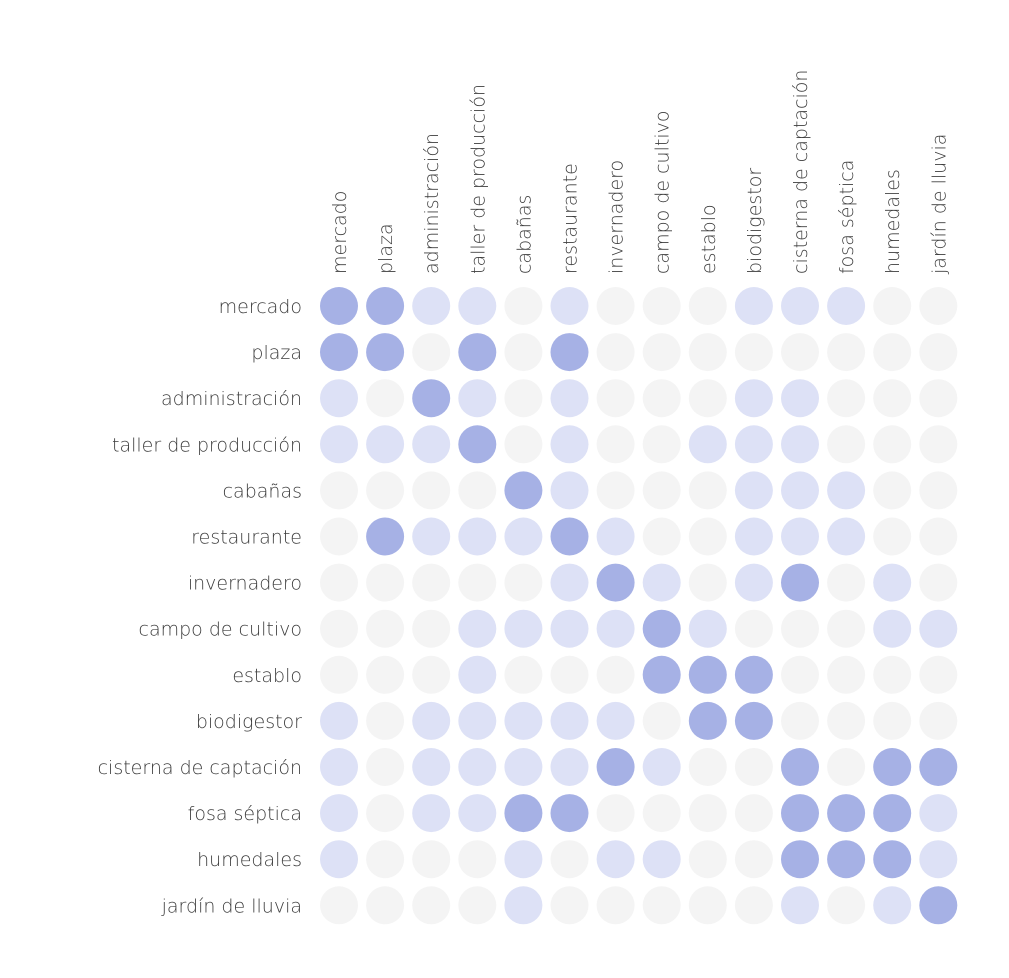 The width and height of the screenshot is (1009, 978). Describe the element at coordinates (523, 720) in the screenshot. I see `cell-biodigestor-x-cabanas` at that location.